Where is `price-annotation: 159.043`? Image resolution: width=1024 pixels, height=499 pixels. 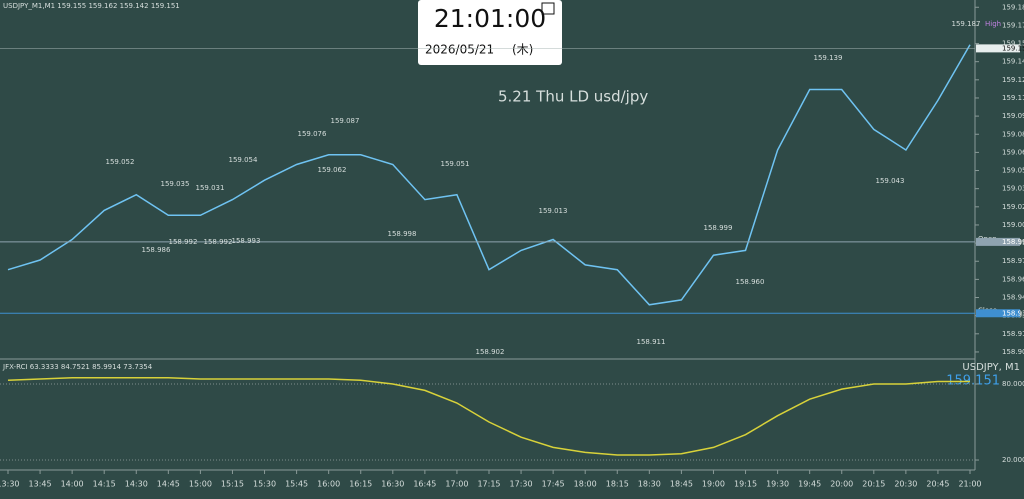
price-annotation: 159.043 is located at coordinates (890, 181).